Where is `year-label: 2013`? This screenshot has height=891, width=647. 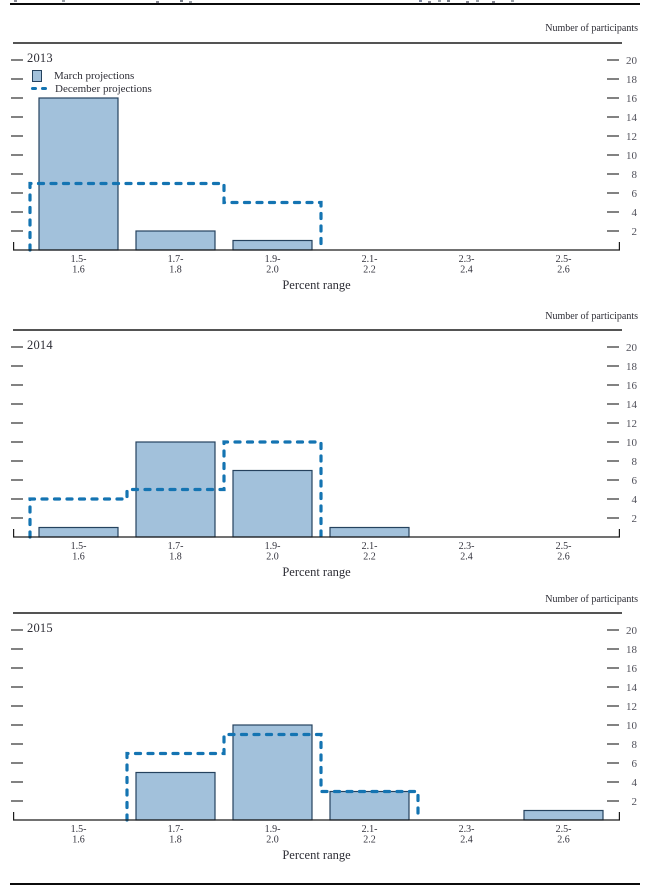 year-label: 2013 is located at coordinates (40, 58).